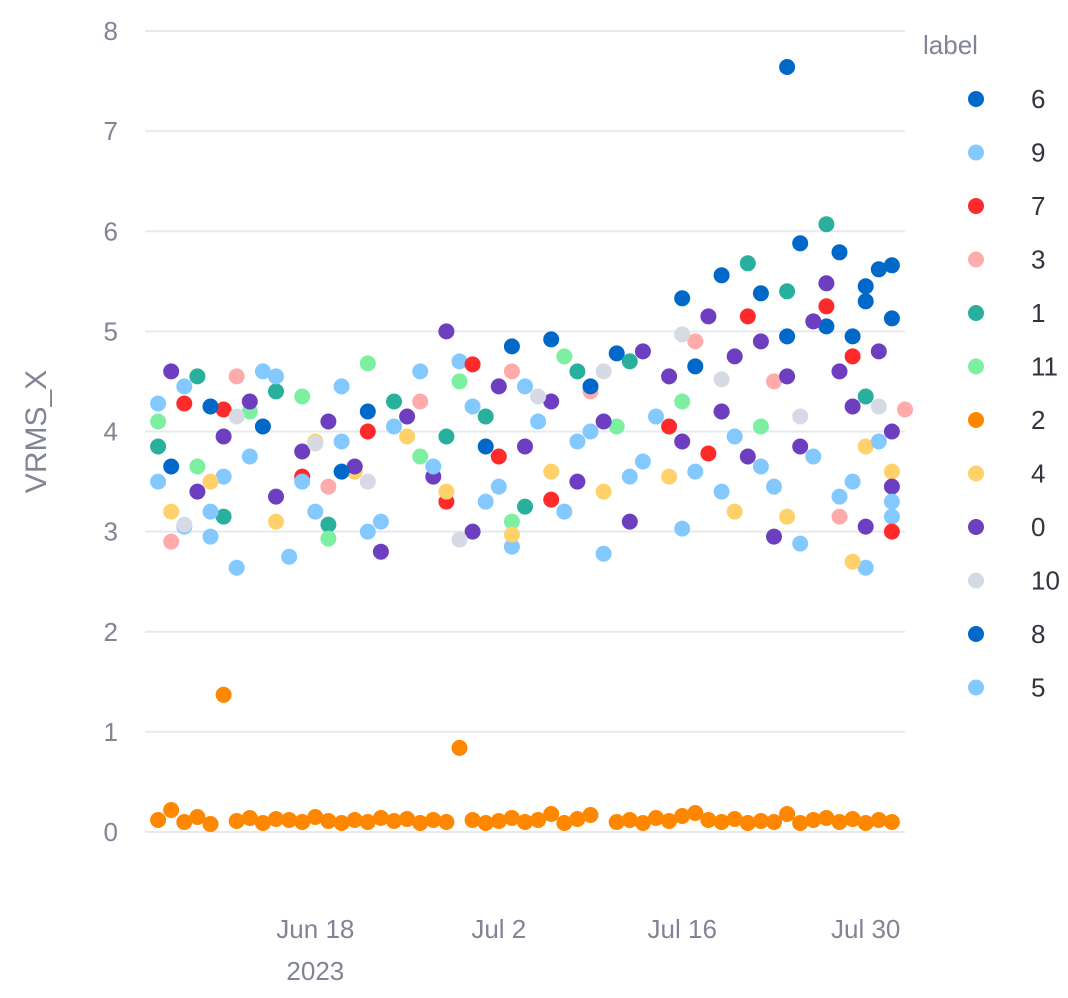  Describe the element at coordinates (1006, 688) in the screenshot. I see `legend-item: 5` at that location.